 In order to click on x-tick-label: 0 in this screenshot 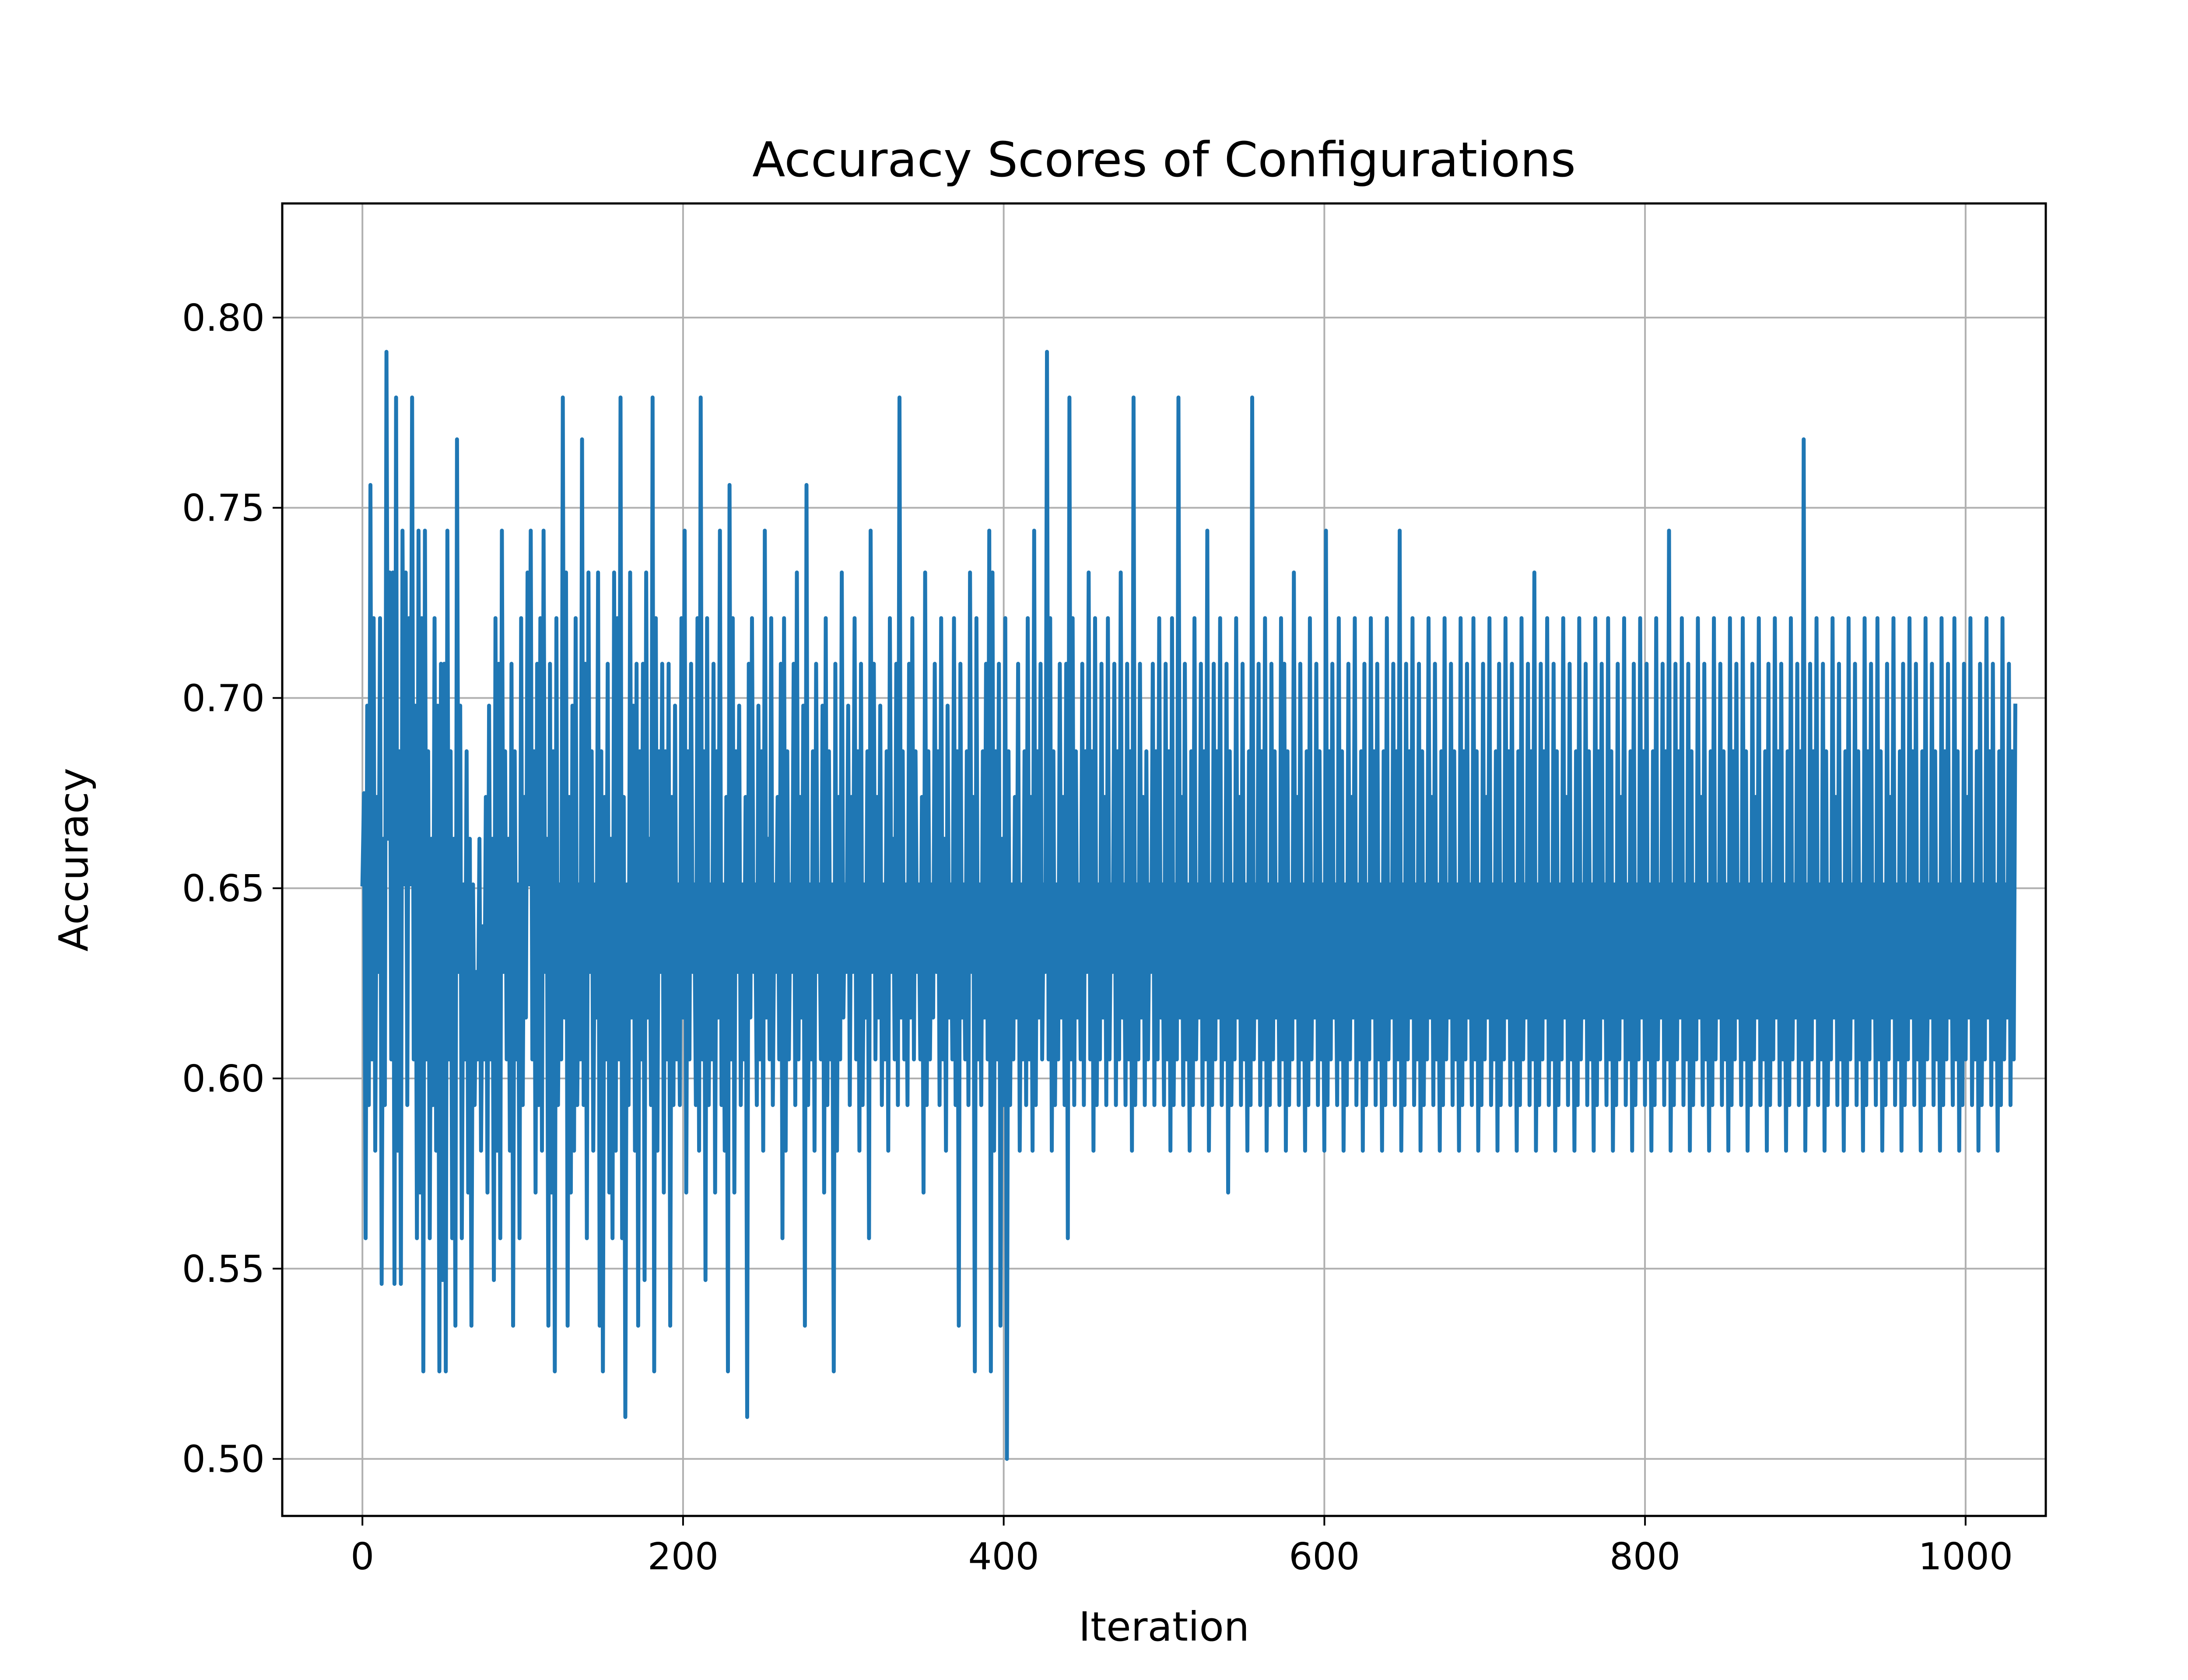, I will do `click(362, 1556)`.